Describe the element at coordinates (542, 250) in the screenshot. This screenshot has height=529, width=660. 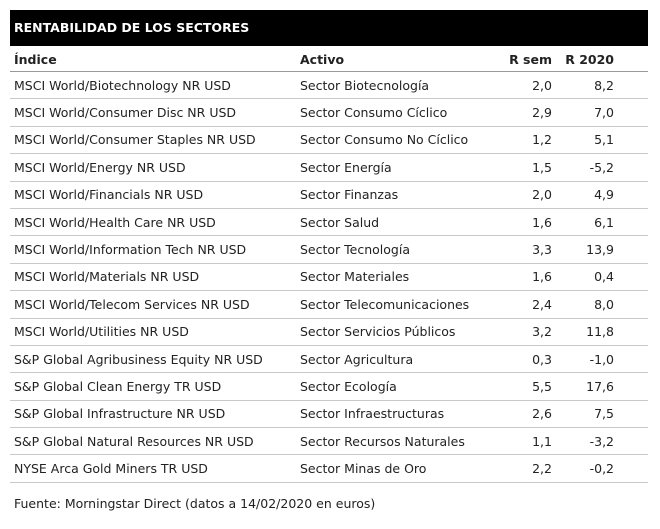
I see `table-cell: 3,3` at that location.